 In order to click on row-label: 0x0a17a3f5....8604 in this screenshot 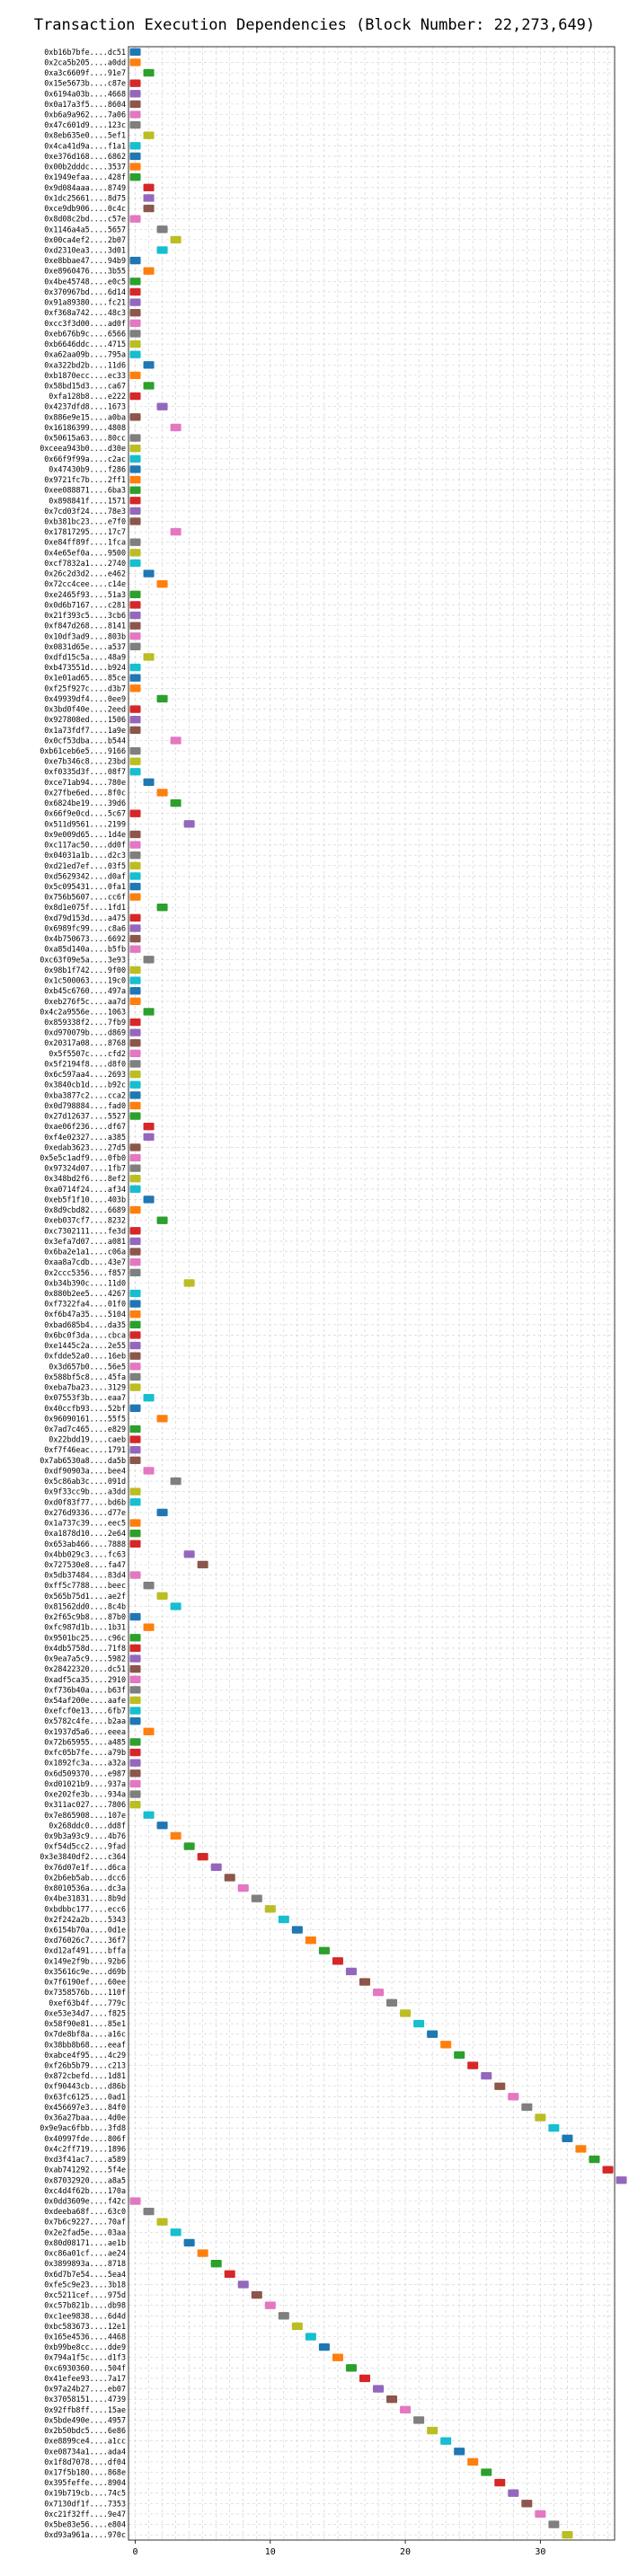, I will do `click(85, 104)`.